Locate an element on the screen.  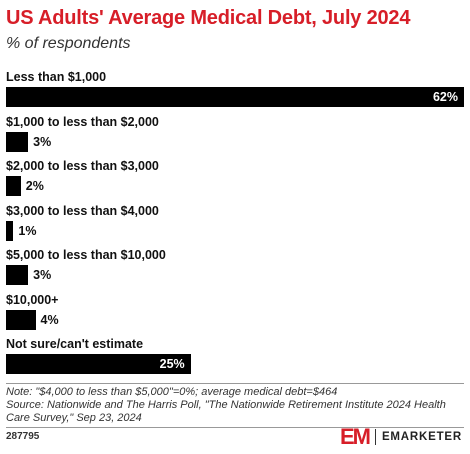
category-label: $5,000 to less than $10,000 is located at coordinates (86, 255).